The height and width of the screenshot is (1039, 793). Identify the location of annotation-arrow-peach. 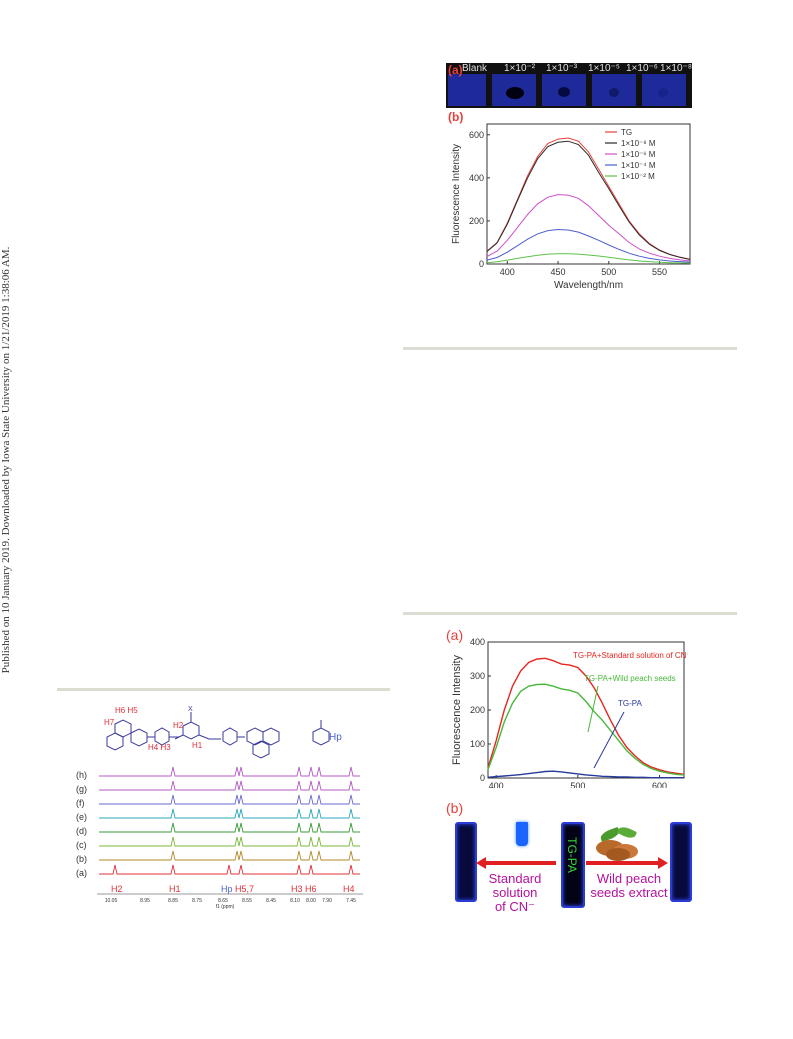
(593, 709).